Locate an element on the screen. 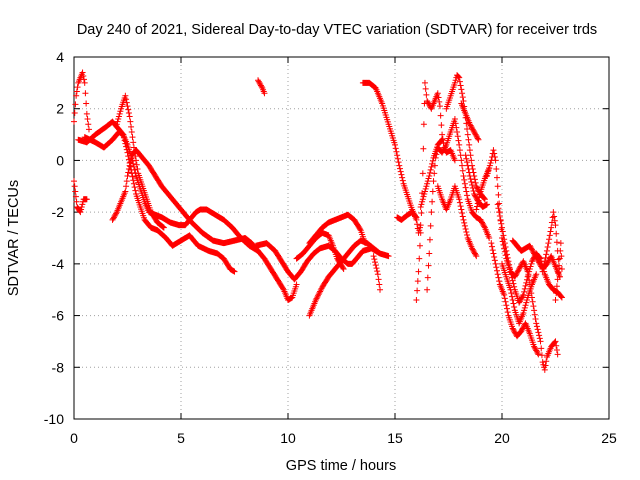  y-tick-label: 0 is located at coordinates (60, 160).